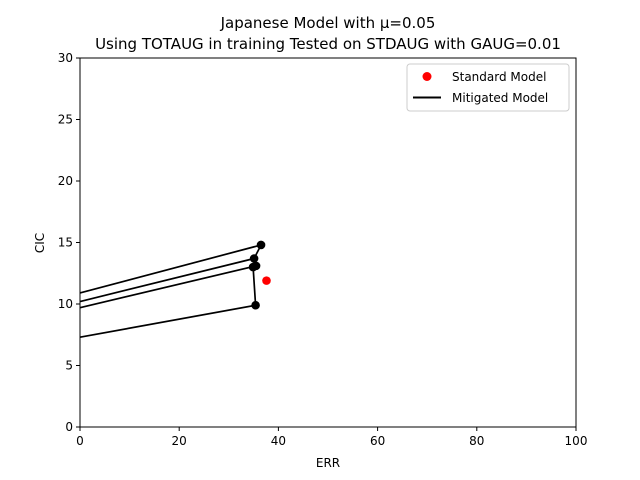 The image size is (640, 480). What do you see at coordinates (331, 437) in the screenshot?
I see `x-axis: 0 20 40 60 80 100` at bounding box center [331, 437].